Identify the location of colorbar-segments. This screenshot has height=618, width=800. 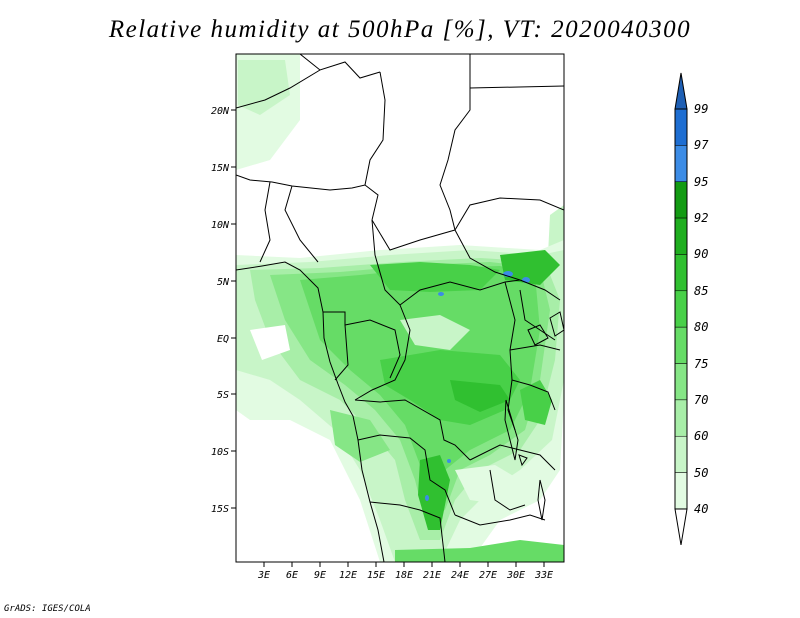
(681, 309).